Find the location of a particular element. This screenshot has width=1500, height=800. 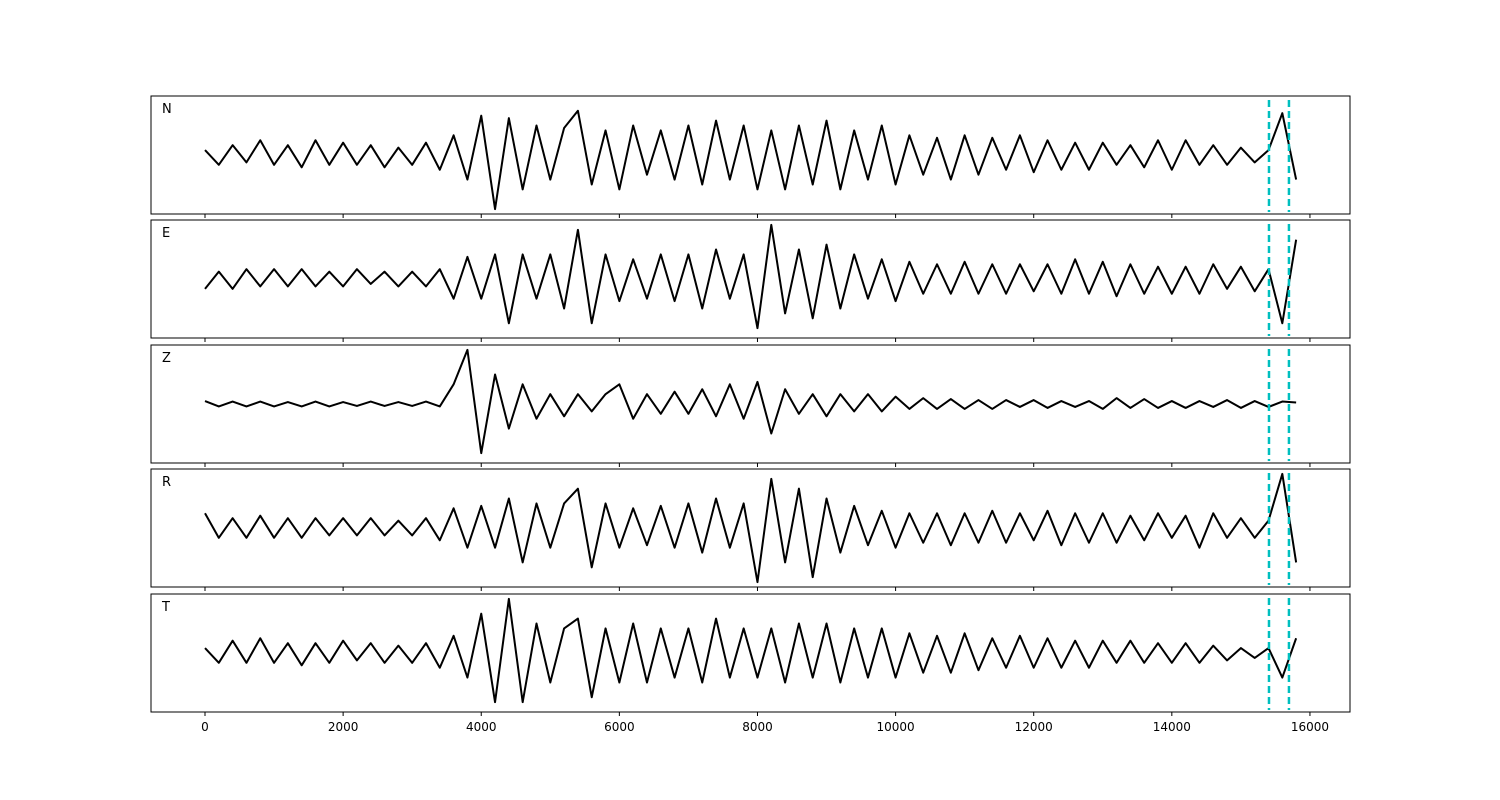

x-tick-label: 4000 is located at coordinates (481, 727).